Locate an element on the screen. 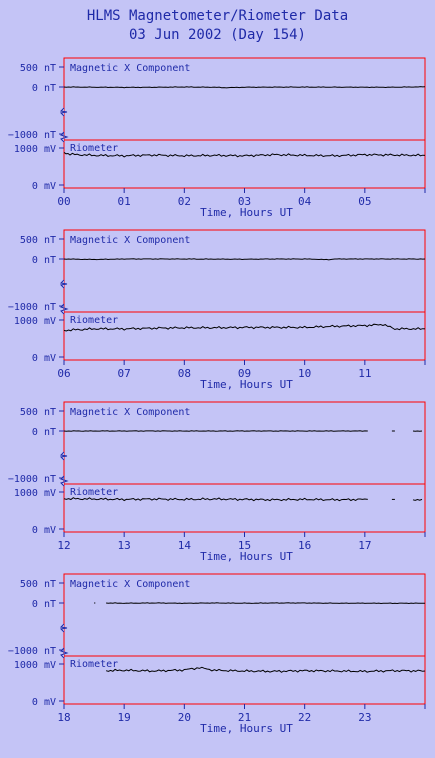  chart-subtitle: 03 Jun 2002 (Day 154) is located at coordinates (217, 35).